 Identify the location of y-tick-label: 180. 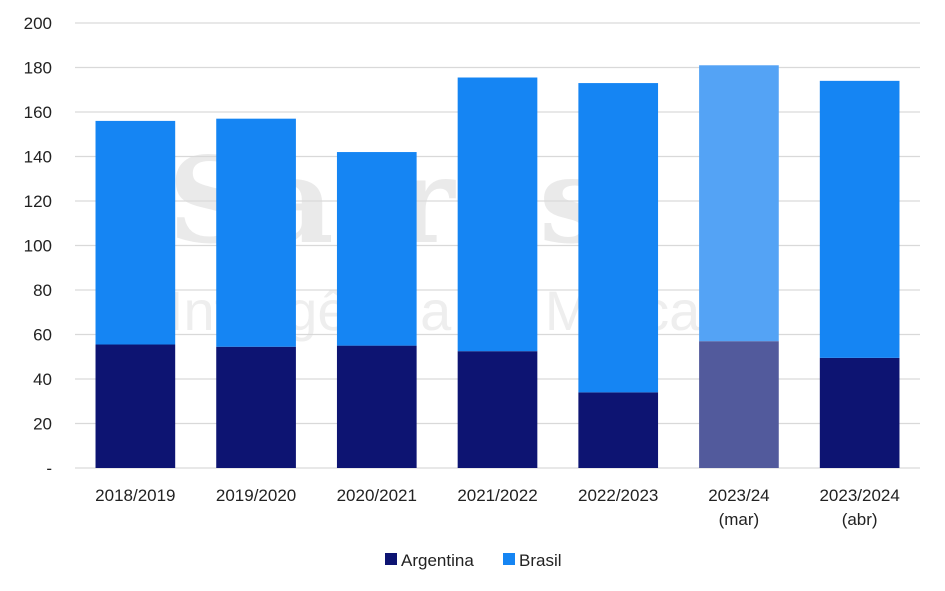
(38, 68).